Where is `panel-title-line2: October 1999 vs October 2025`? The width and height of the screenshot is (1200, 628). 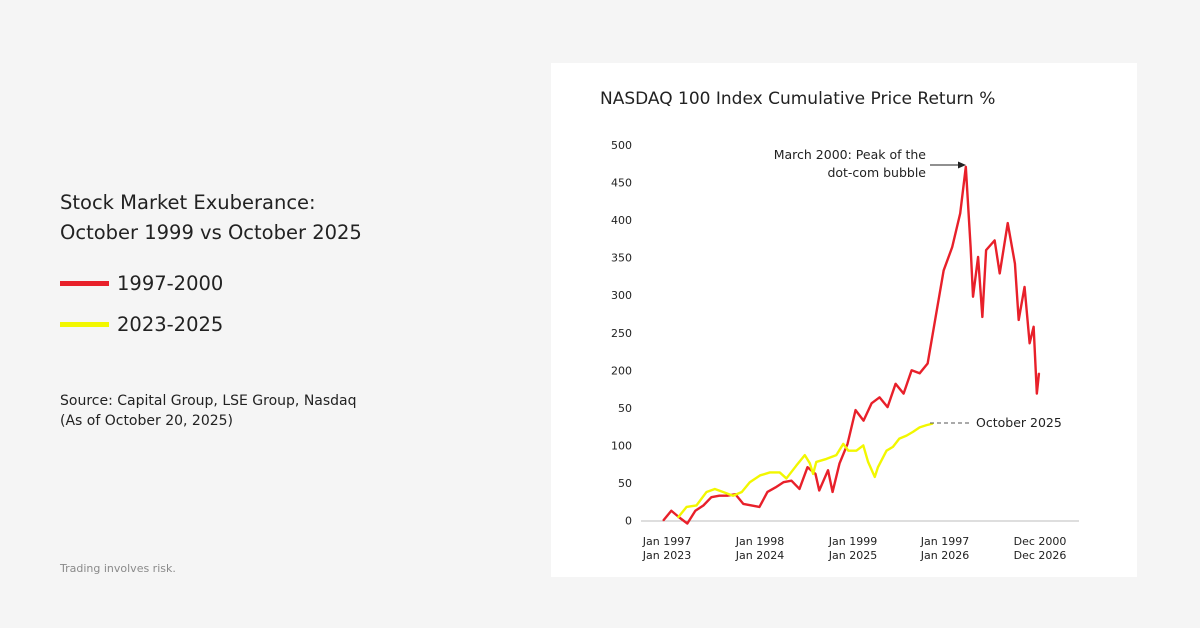 panel-title-line2: October 1999 vs October 2025 is located at coordinates (211, 232).